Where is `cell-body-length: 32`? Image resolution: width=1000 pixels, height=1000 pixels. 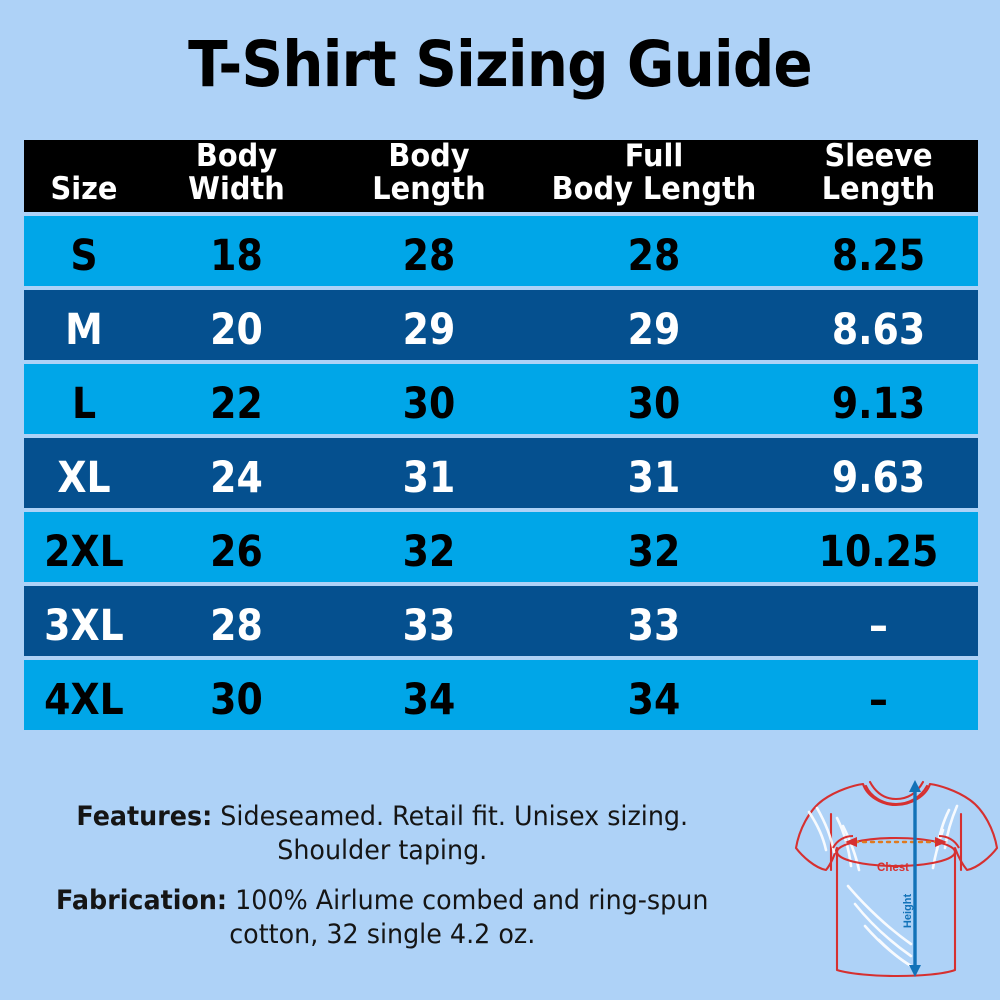 cell-body-length: 32 is located at coordinates (429, 552).